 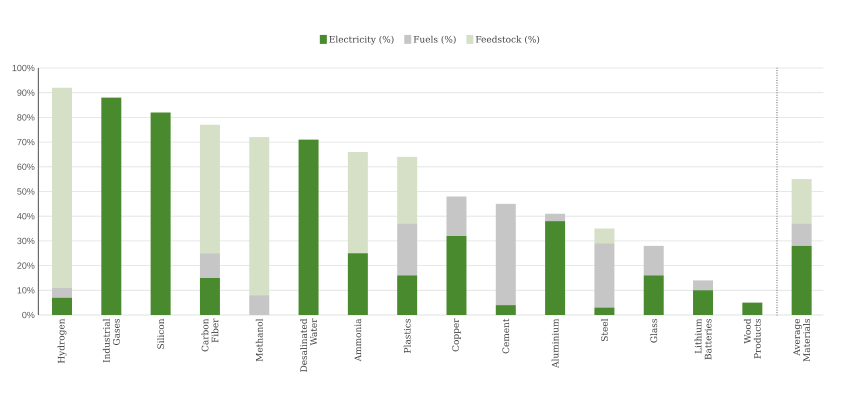 What do you see at coordinates (259, 340) in the screenshot?
I see `x-tick-label: Methanol` at bounding box center [259, 340].